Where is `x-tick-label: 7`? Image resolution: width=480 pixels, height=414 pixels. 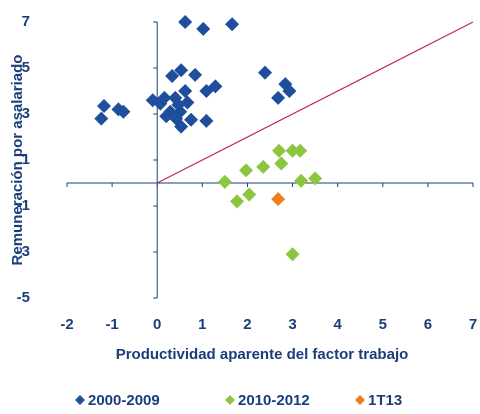
x-tick-label: 7 is located at coordinates (473, 324).